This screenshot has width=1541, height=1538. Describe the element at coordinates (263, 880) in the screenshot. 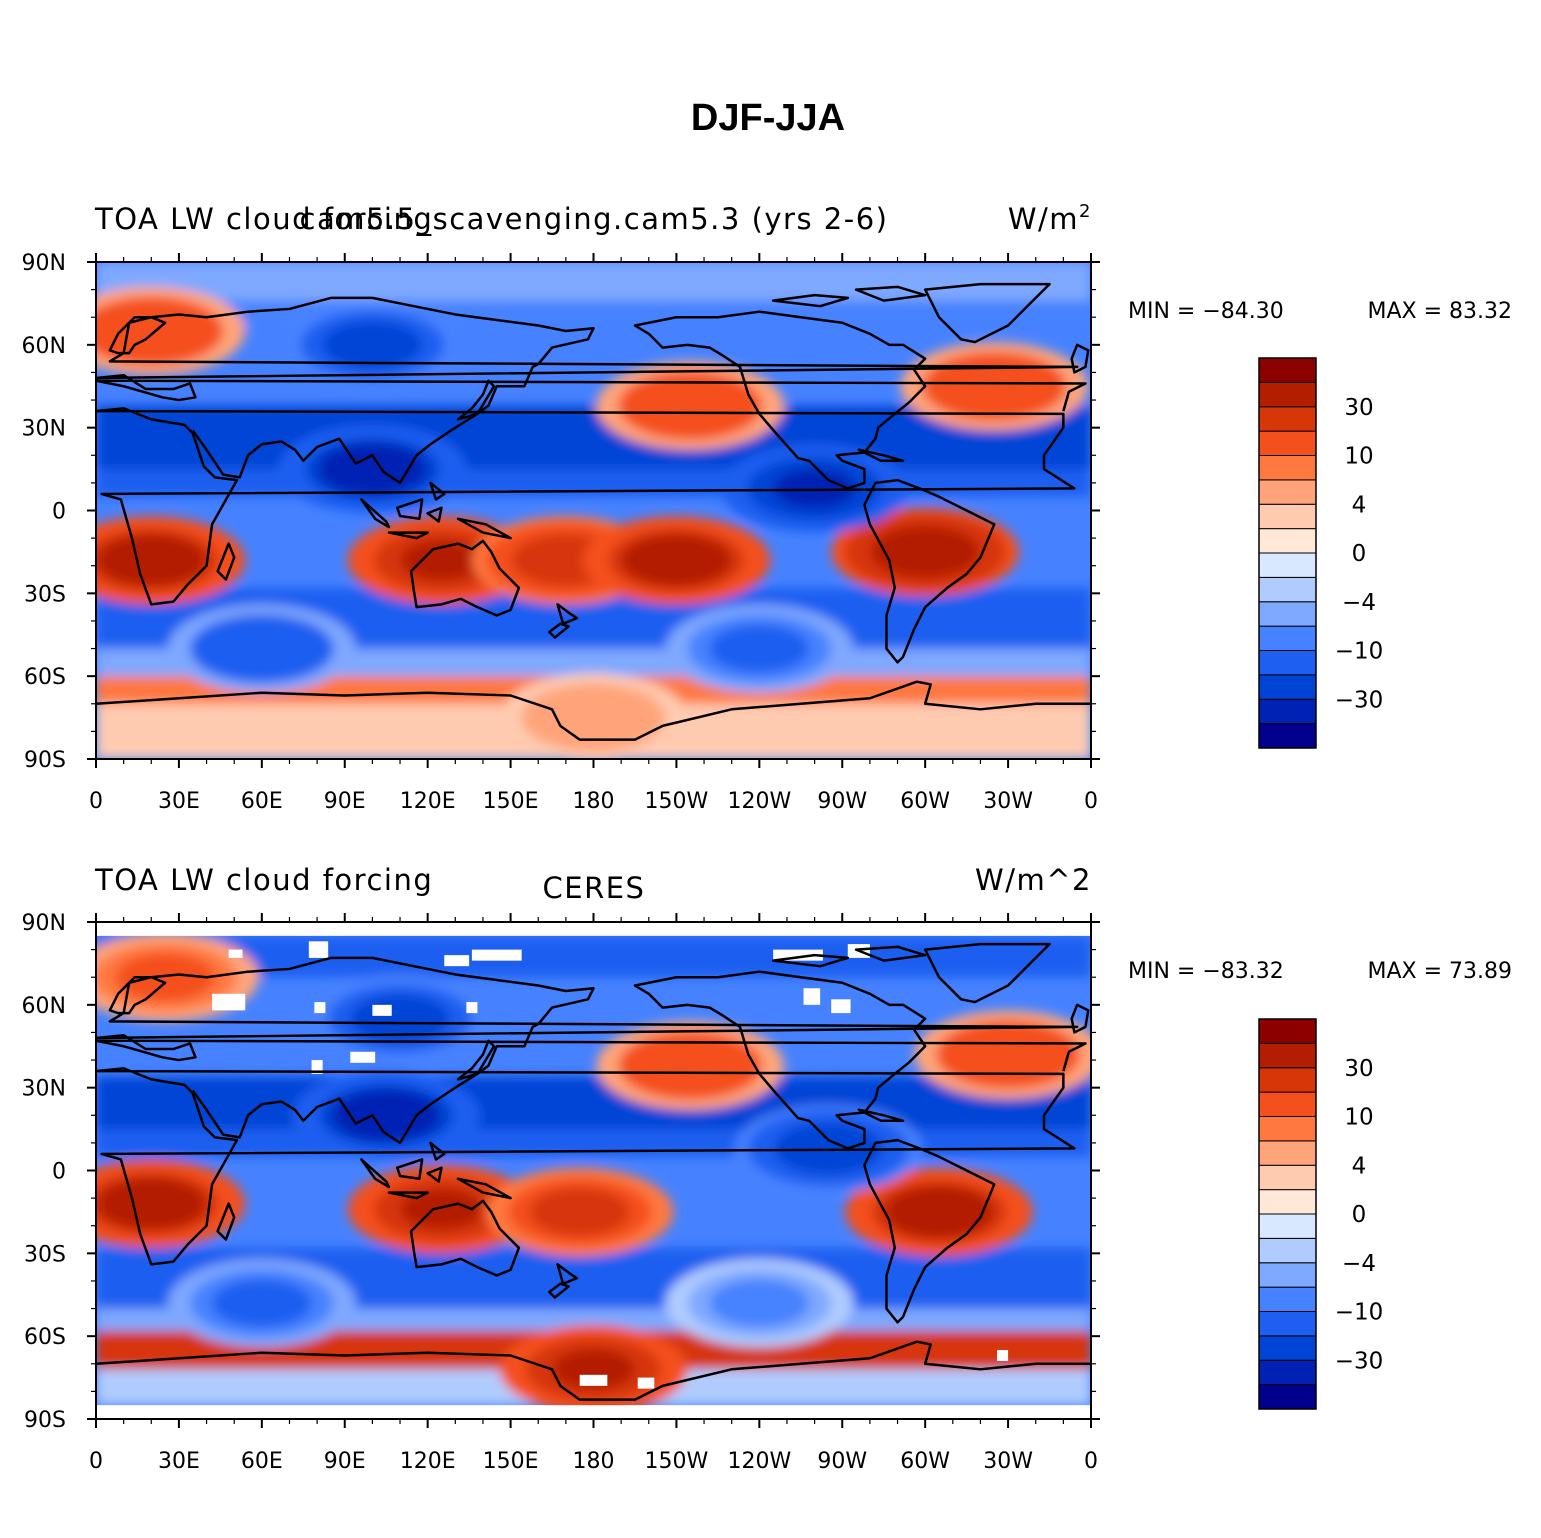

I see `panel-ceres-left-label: TOA LW cloud forcing` at that location.